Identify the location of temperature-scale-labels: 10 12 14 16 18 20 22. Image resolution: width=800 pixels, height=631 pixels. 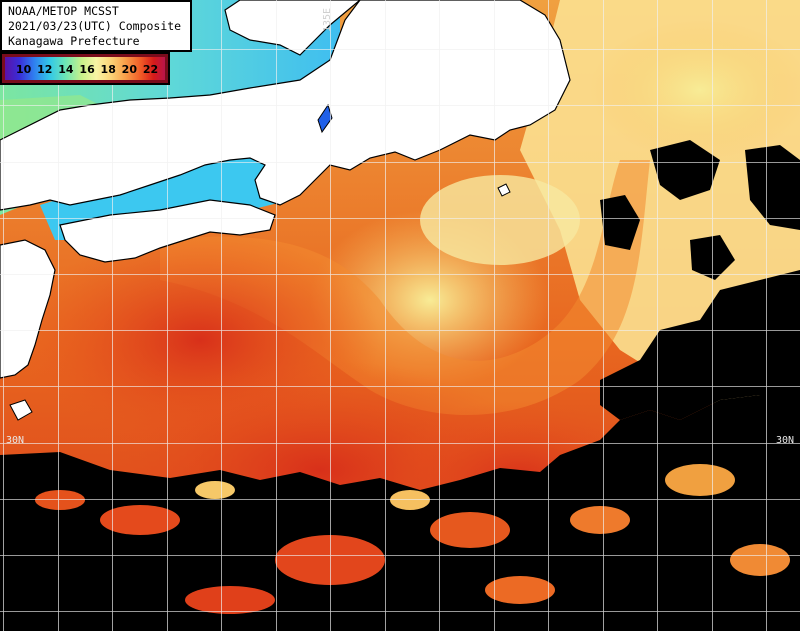
(87, 69).